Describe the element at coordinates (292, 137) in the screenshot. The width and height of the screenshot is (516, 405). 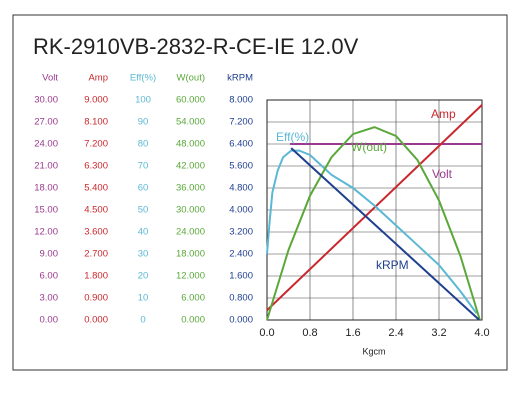
I see `series-label: Eff(%)` at that location.